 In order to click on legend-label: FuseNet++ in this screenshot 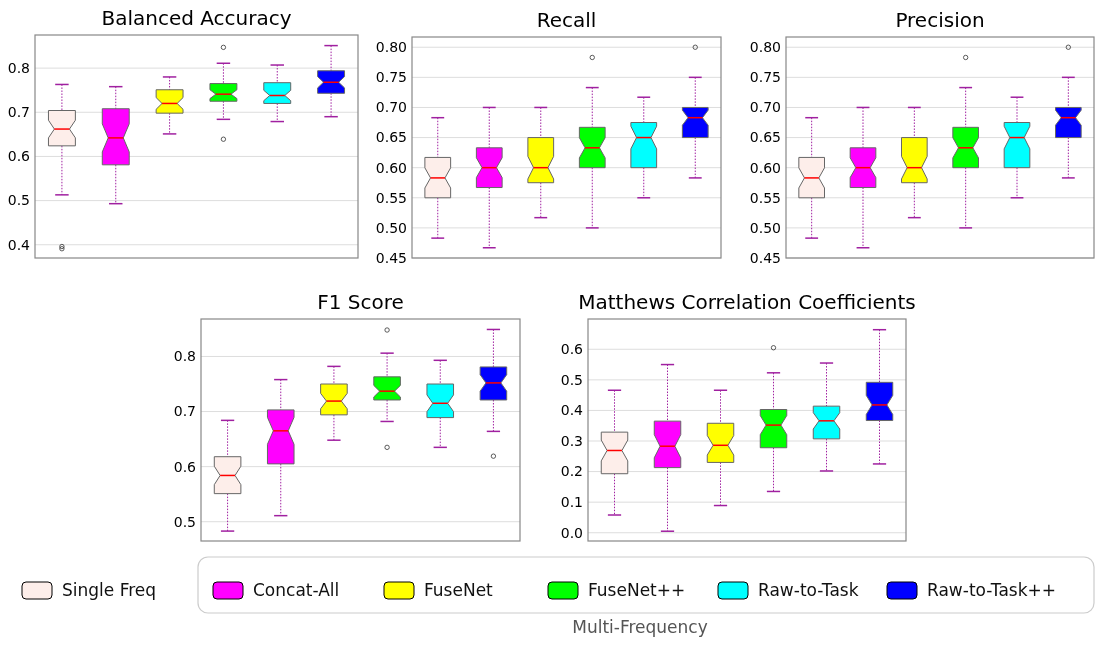, I will do `click(637, 590)`.